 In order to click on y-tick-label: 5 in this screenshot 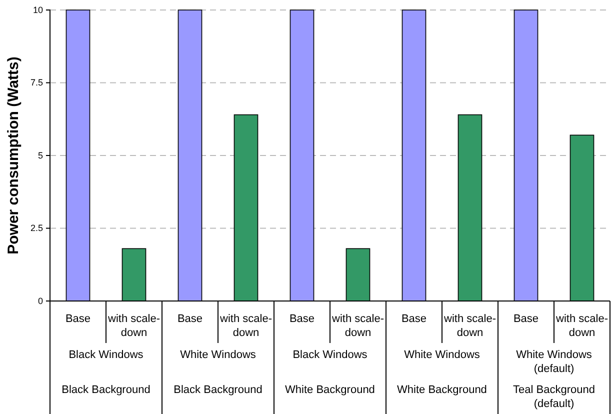, I will do `click(40, 155)`.